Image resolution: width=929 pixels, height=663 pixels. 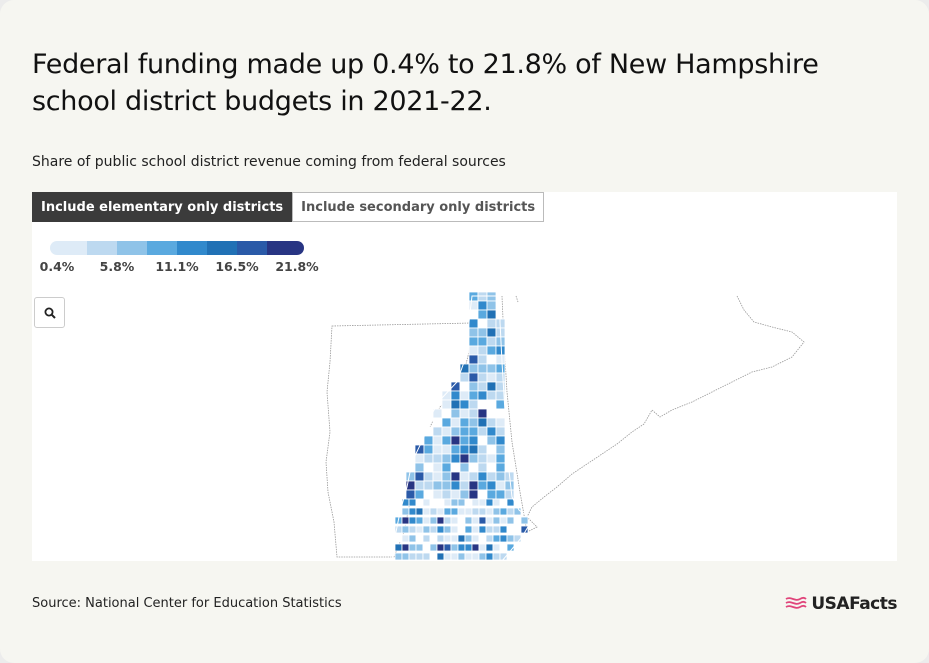 What do you see at coordinates (462, 426) in the screenshot?
I see `district-cells` at bounding box center [462, 426].